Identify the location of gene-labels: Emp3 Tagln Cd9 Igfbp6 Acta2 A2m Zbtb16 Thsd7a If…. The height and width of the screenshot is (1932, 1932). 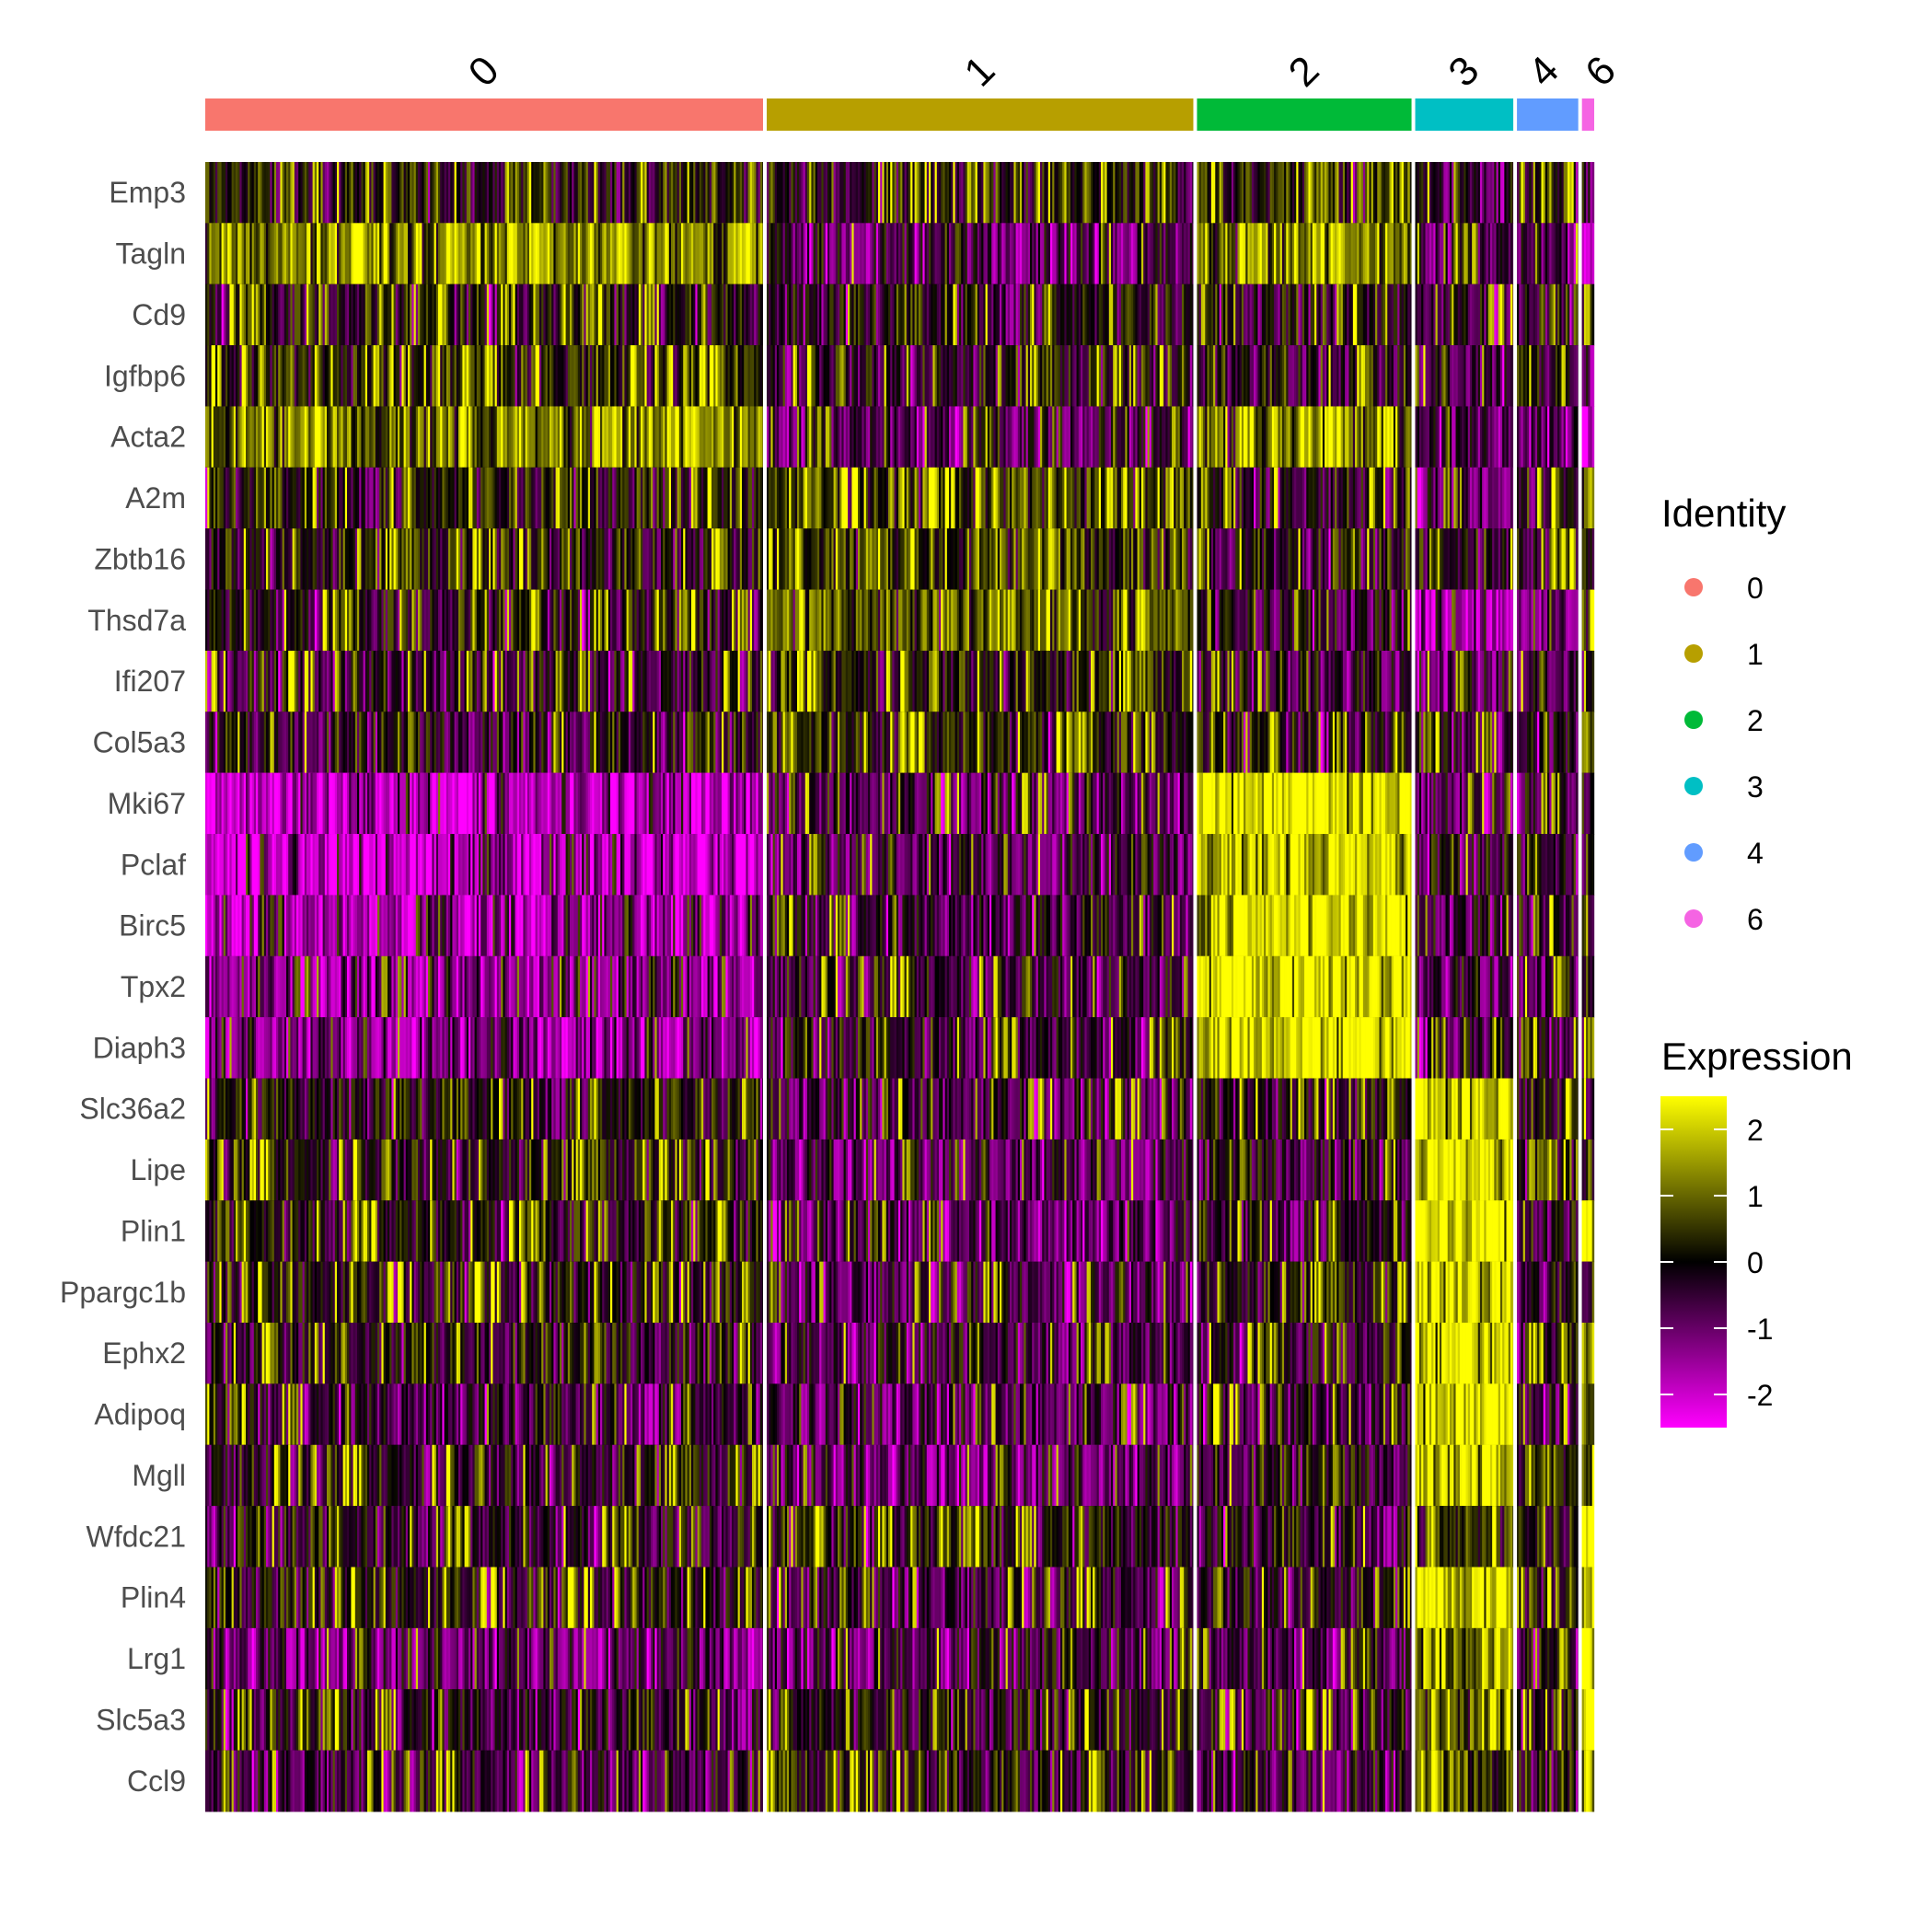
(123, 987).